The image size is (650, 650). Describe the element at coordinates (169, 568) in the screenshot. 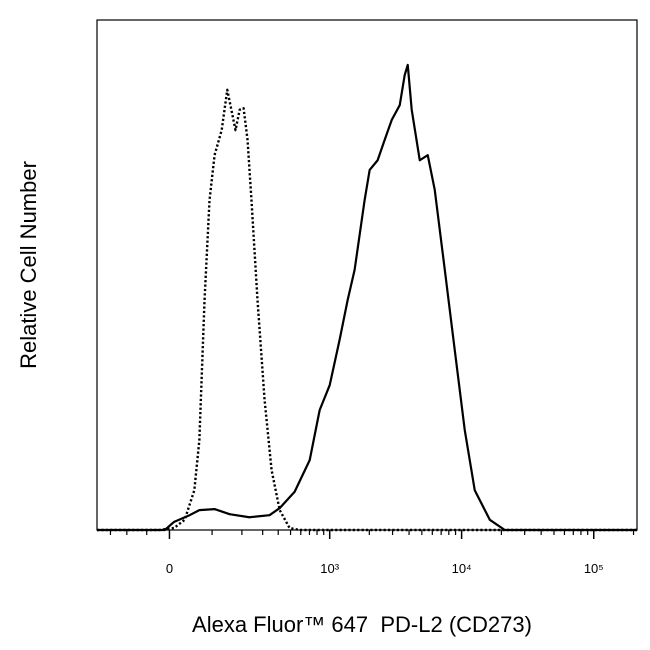

I see `x-tick-label: 0` at that location.